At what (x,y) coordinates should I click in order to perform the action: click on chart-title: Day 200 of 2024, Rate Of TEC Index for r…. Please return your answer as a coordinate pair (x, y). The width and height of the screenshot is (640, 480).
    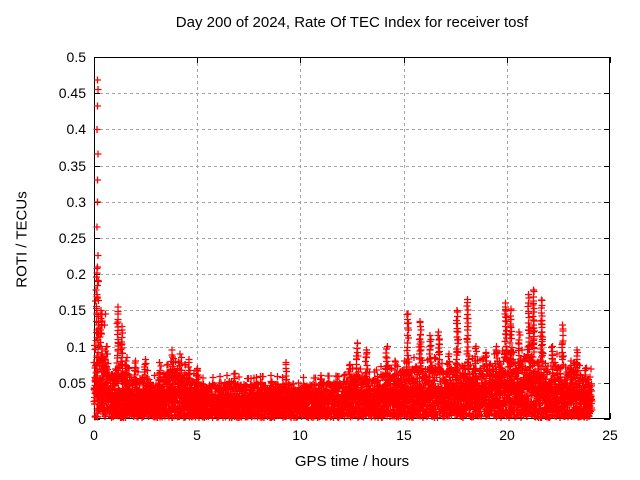
    Looking at the image, I should click on (352, 22).